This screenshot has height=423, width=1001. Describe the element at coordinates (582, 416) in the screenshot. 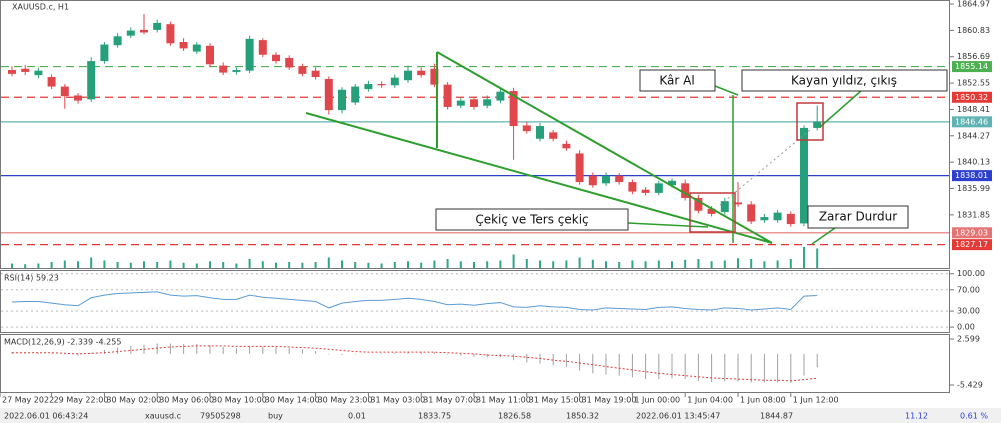

I see `status-field: 1850.32` at that location.